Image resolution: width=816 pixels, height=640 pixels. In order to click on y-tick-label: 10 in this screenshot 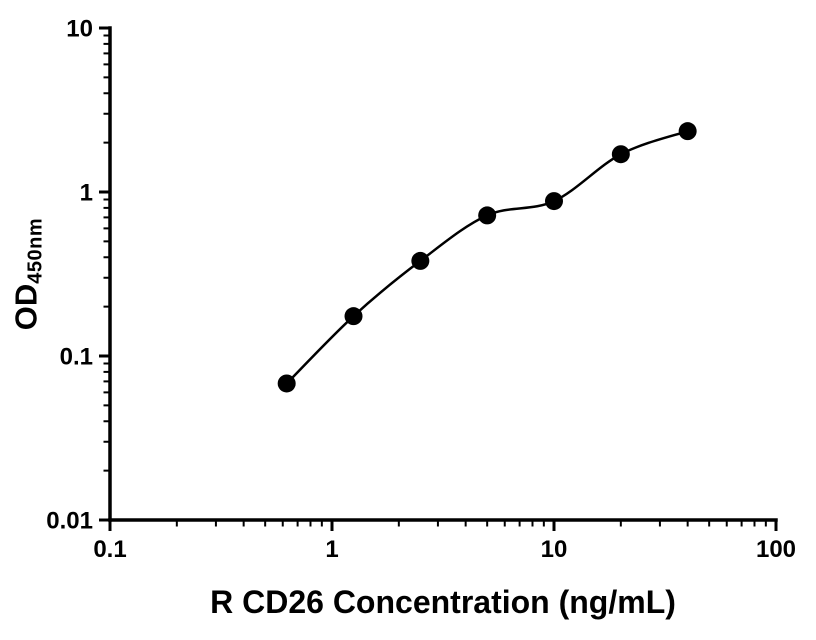, I will do `click(79, 29)`.